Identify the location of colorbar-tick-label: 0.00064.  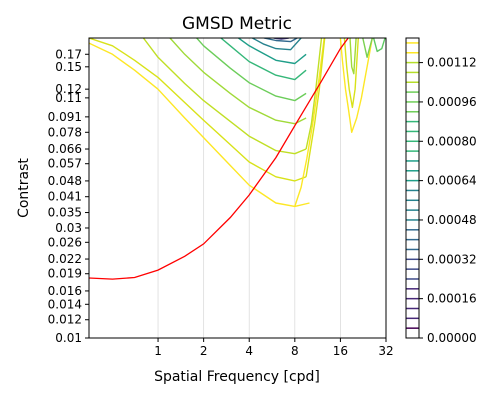
(452, 181).